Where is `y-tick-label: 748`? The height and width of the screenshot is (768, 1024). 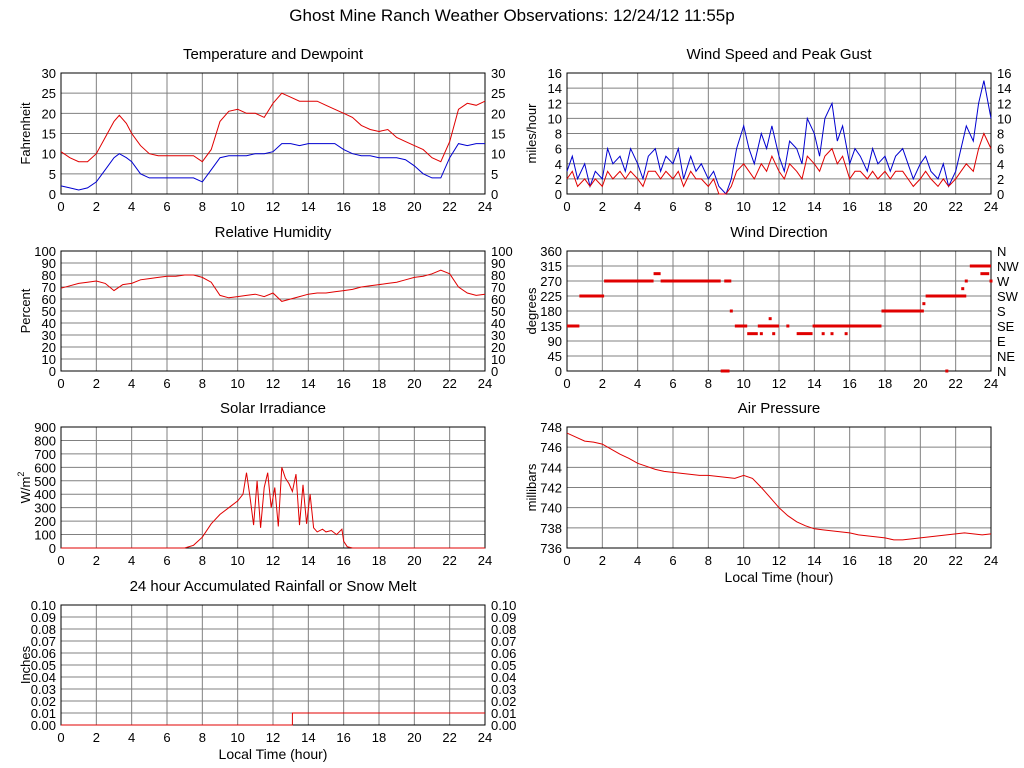 y-tick-label: 748 is located at coordinates (551, 427).